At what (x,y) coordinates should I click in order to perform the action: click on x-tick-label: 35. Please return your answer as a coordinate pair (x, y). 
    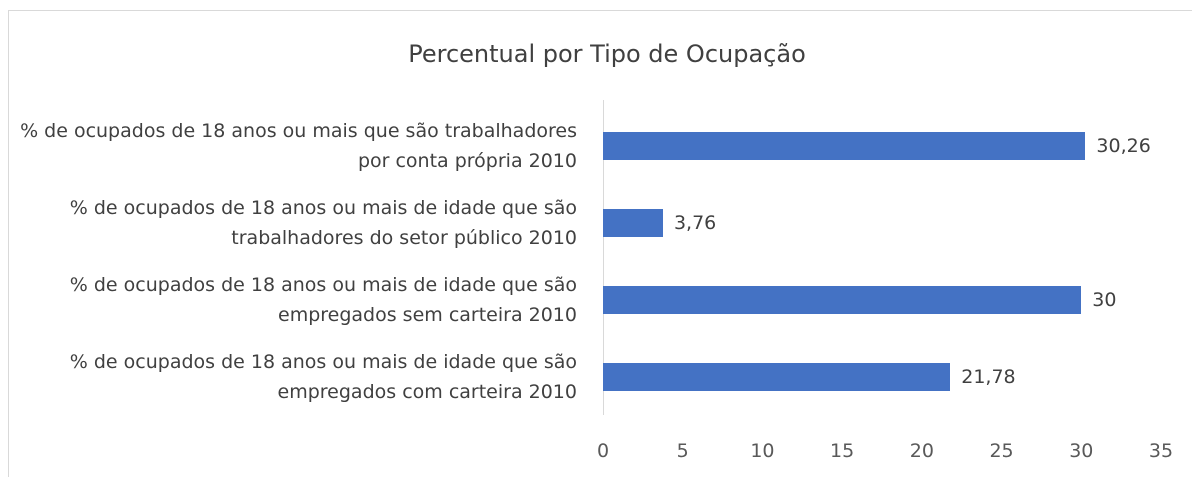
    Looking at the image, I should click on (1161, 451).